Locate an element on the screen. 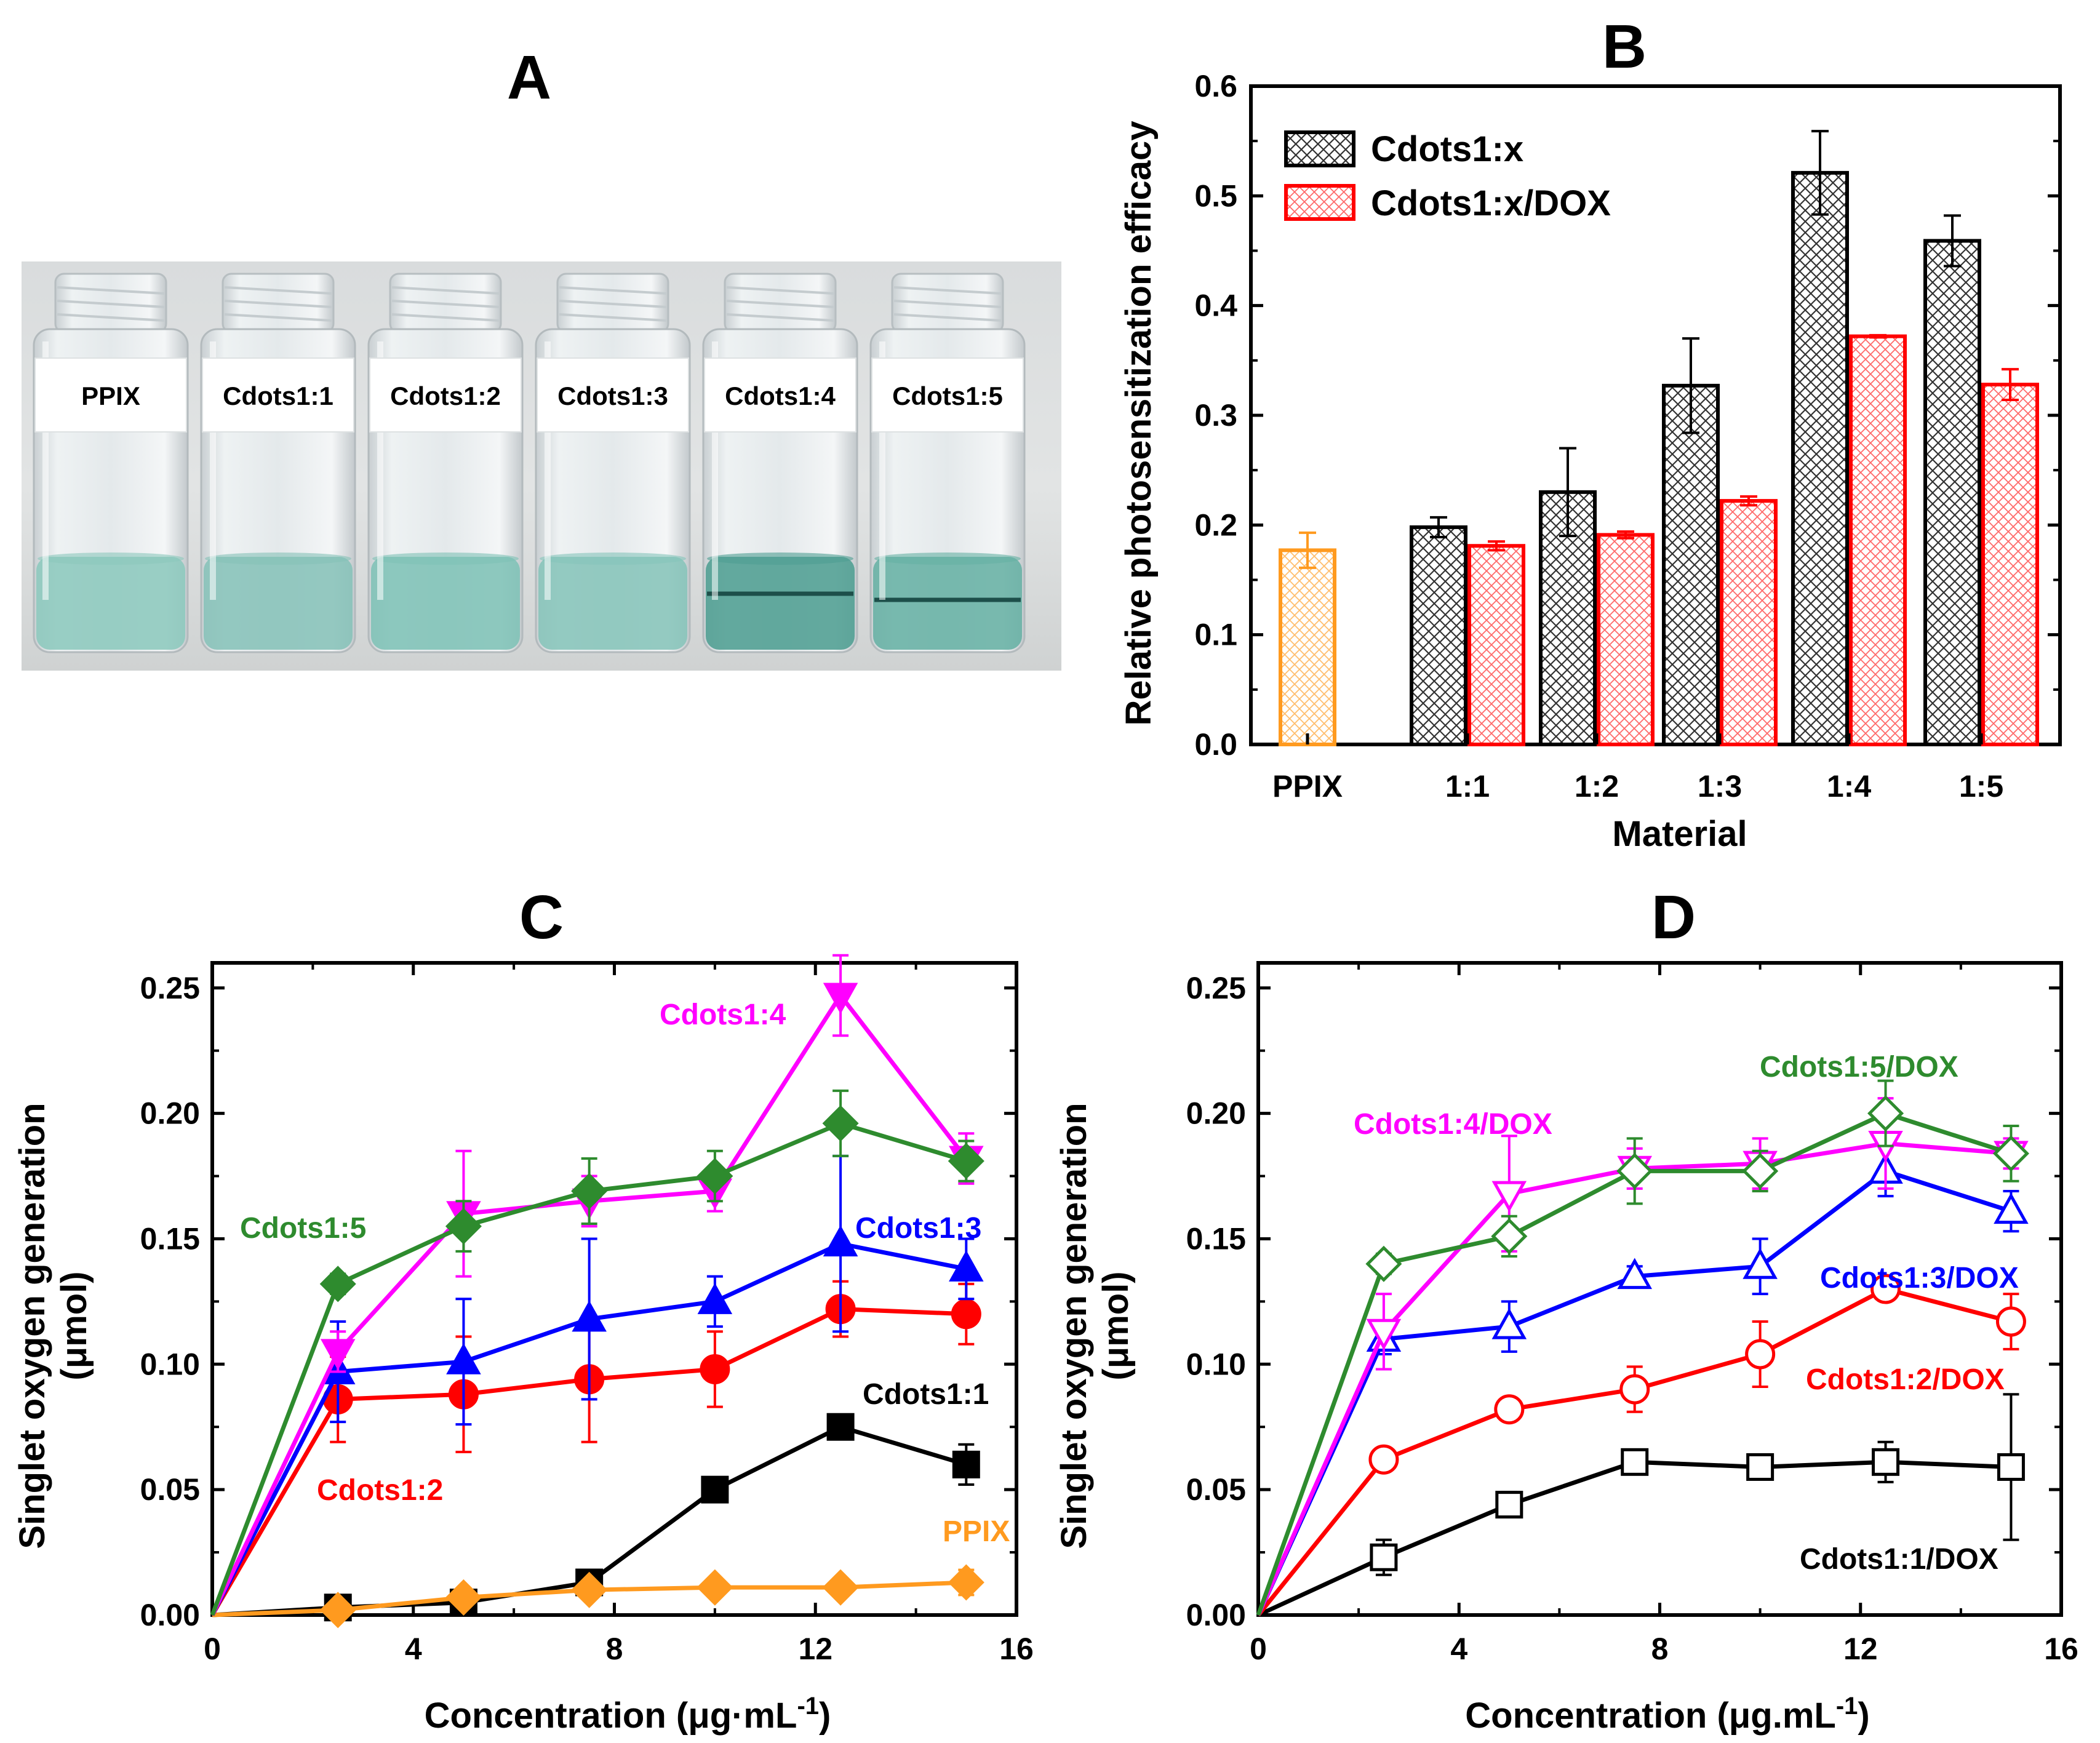 This screenshot has width=2100, height=1743. c-series is located at coordinates (598, 1596).